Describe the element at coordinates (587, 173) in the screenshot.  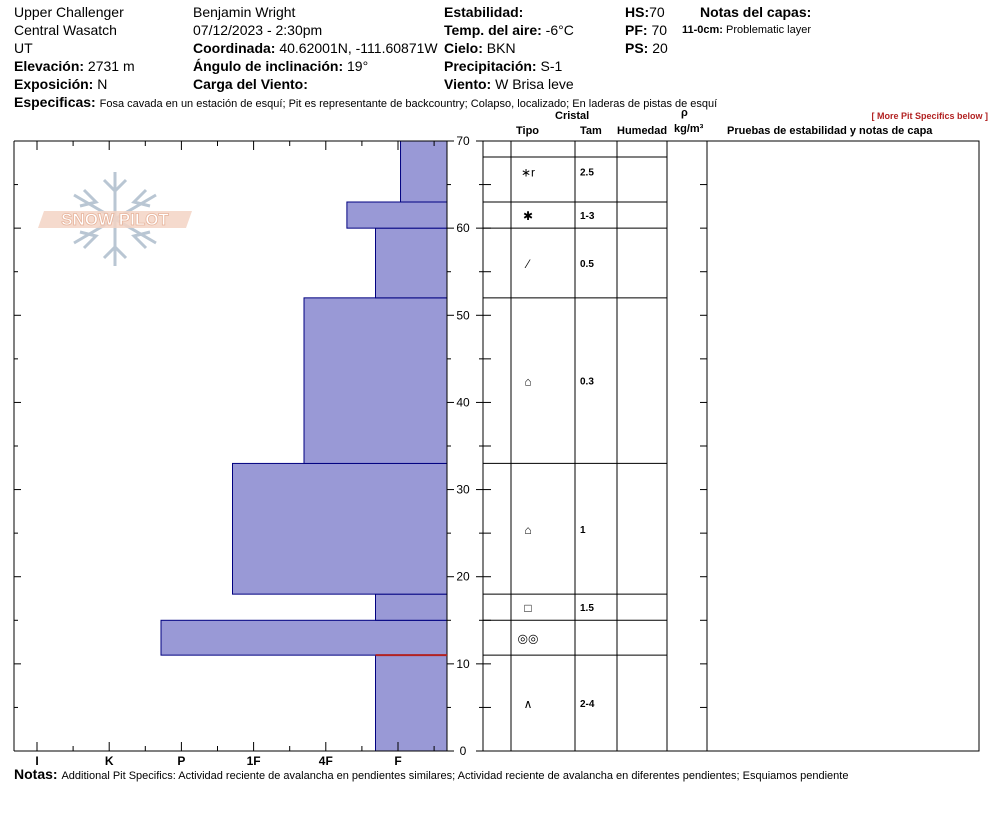
I see `crystal-size: 2.5` at that location.